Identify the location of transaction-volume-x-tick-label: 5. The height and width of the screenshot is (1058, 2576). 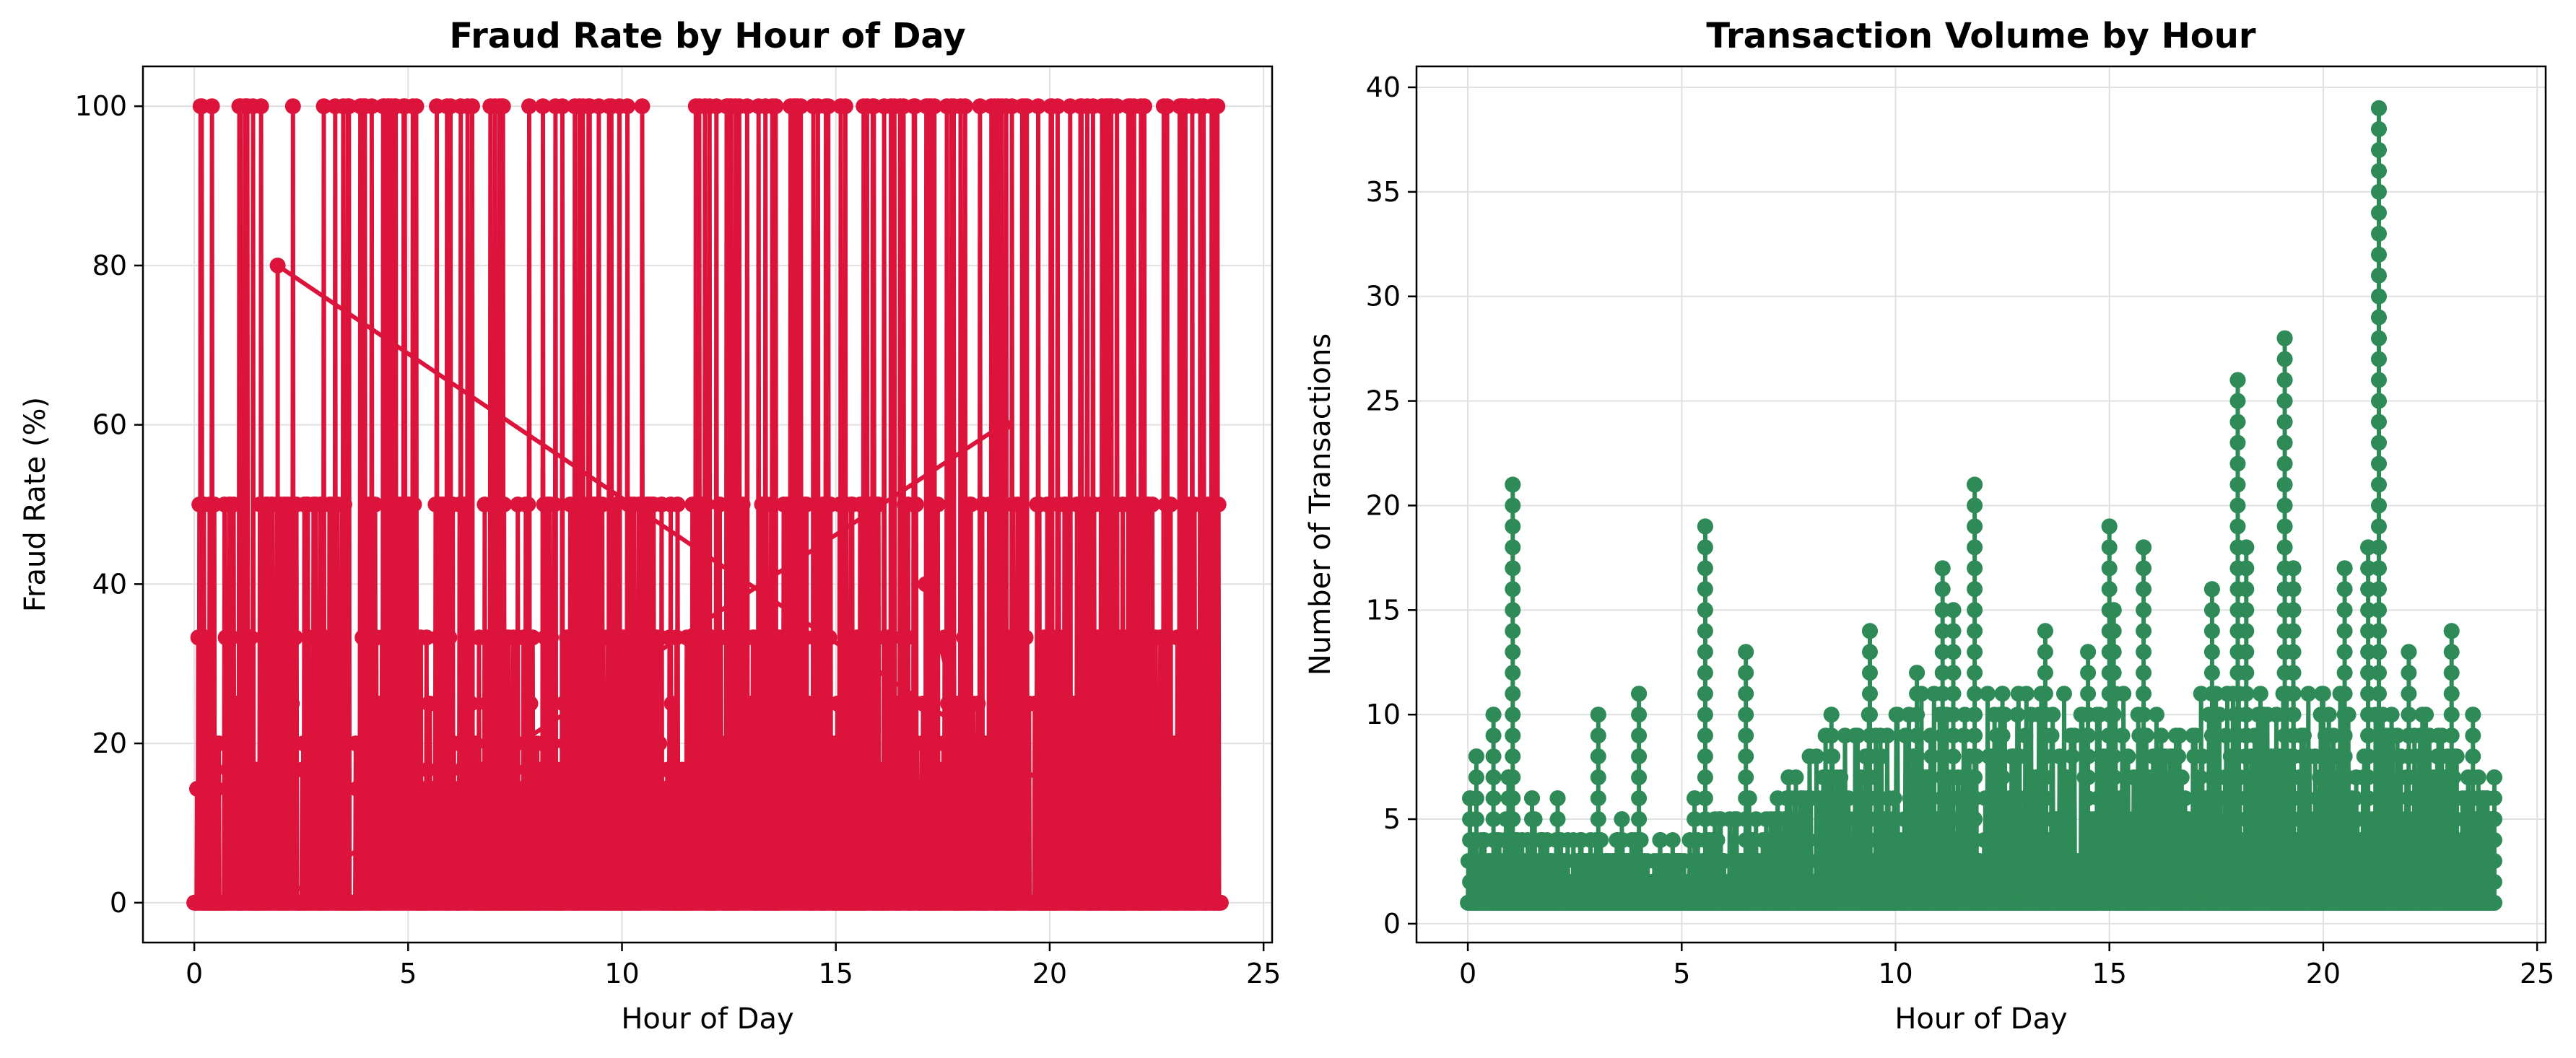
(1681, 973).